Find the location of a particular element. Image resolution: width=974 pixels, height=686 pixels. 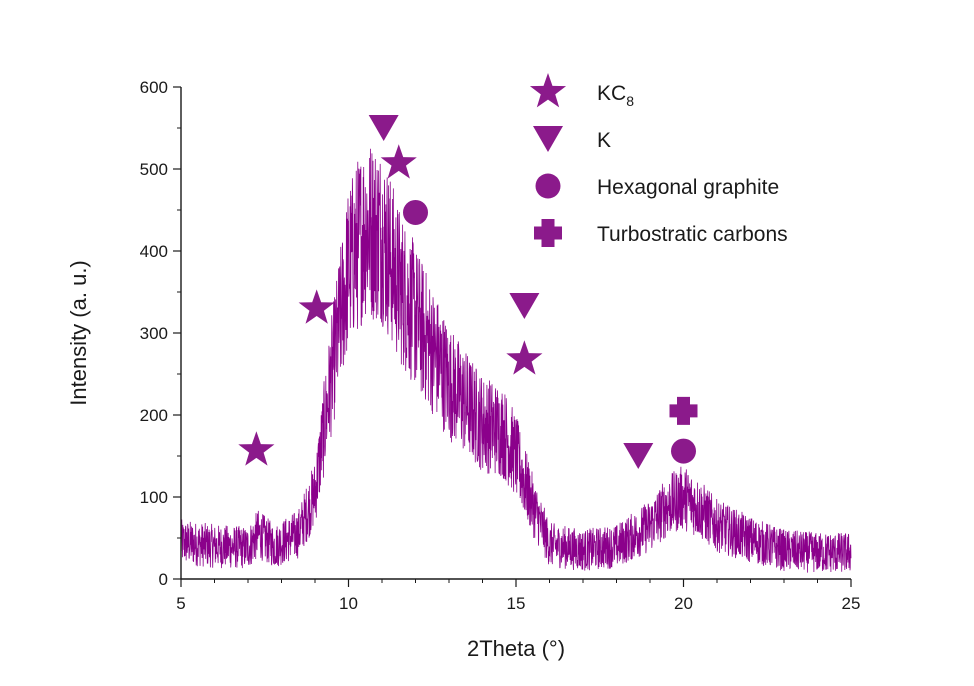

y-tick-label: 600 is located at coordinates (154, 87).